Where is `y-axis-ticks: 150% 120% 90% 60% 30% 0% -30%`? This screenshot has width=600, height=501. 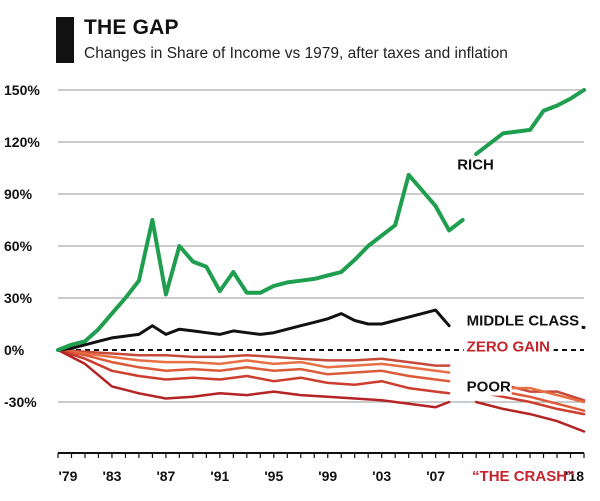 y-axis-ticks: 150% 120% 90% 60% 30% 0% -30% is located at coordinates (22, 246).